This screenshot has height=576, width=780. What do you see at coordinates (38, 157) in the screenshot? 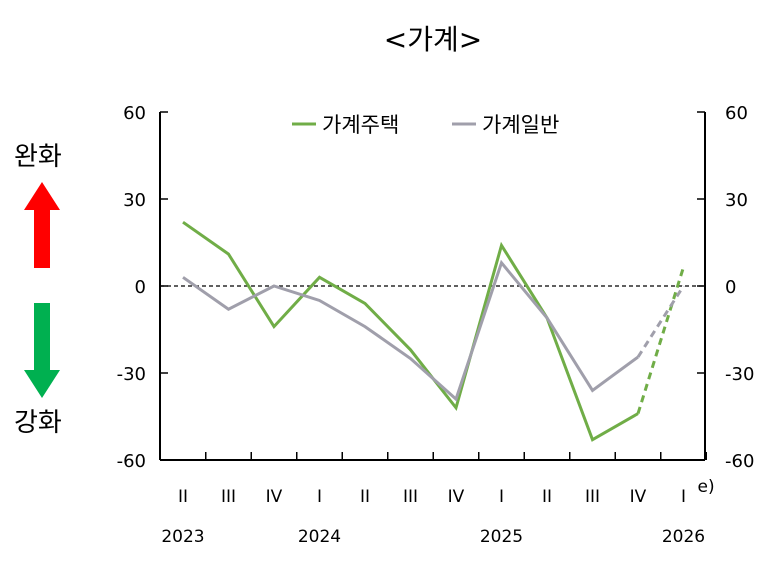
I see `easing-label: 완화` at bounding box center [38, 157].